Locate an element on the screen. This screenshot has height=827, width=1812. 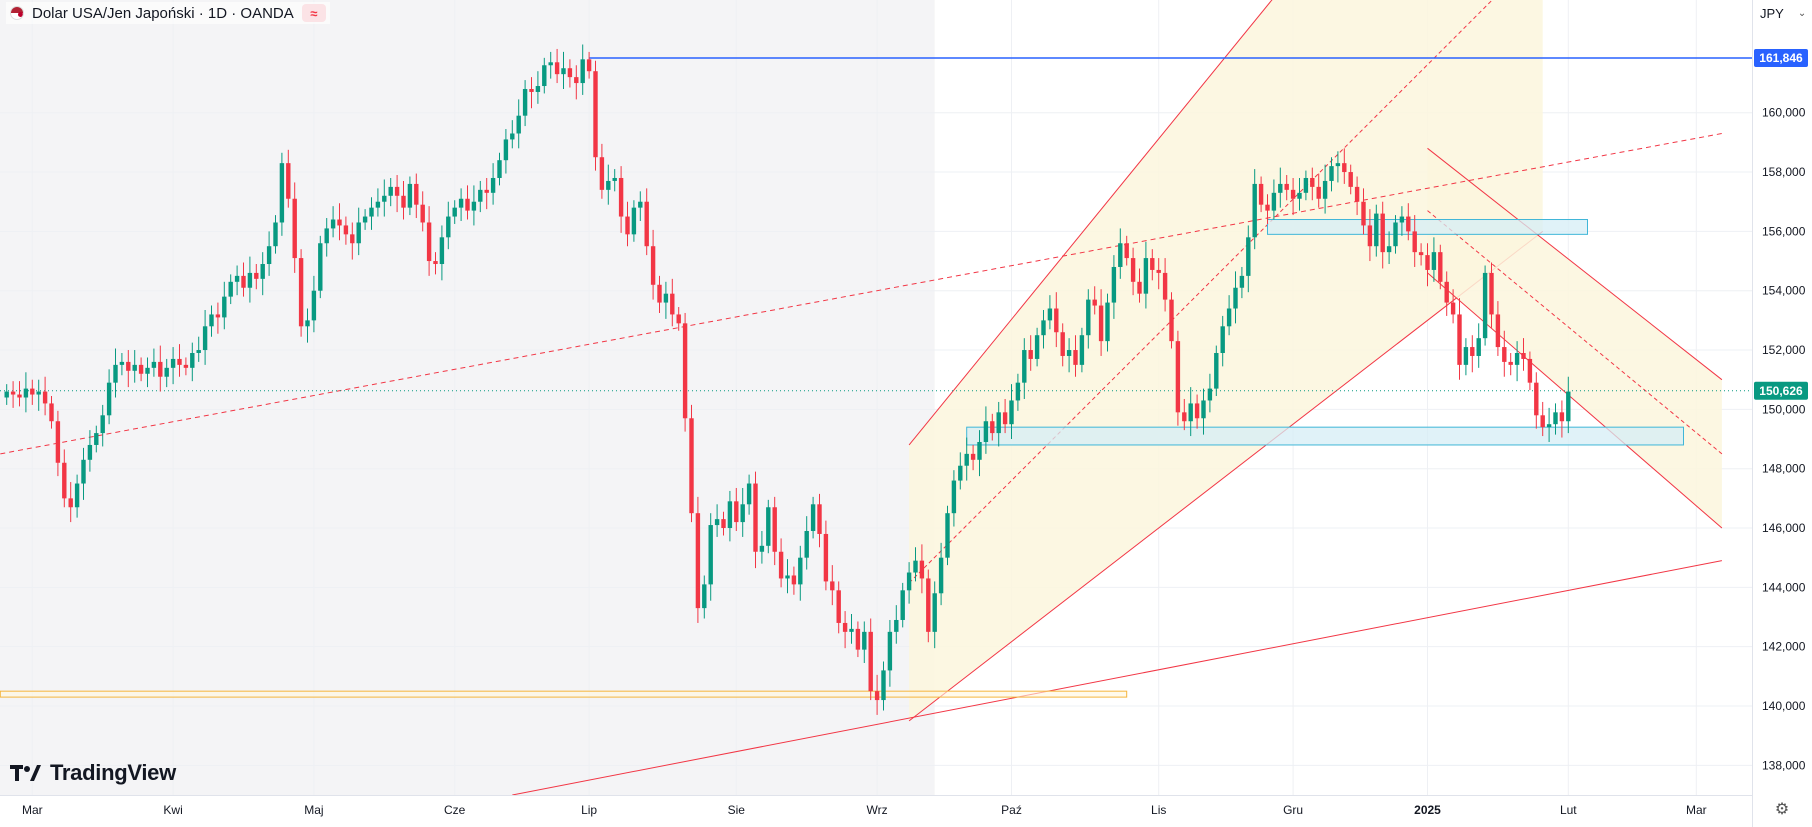
support-zone-lower is located at coordinates (1325, 436).